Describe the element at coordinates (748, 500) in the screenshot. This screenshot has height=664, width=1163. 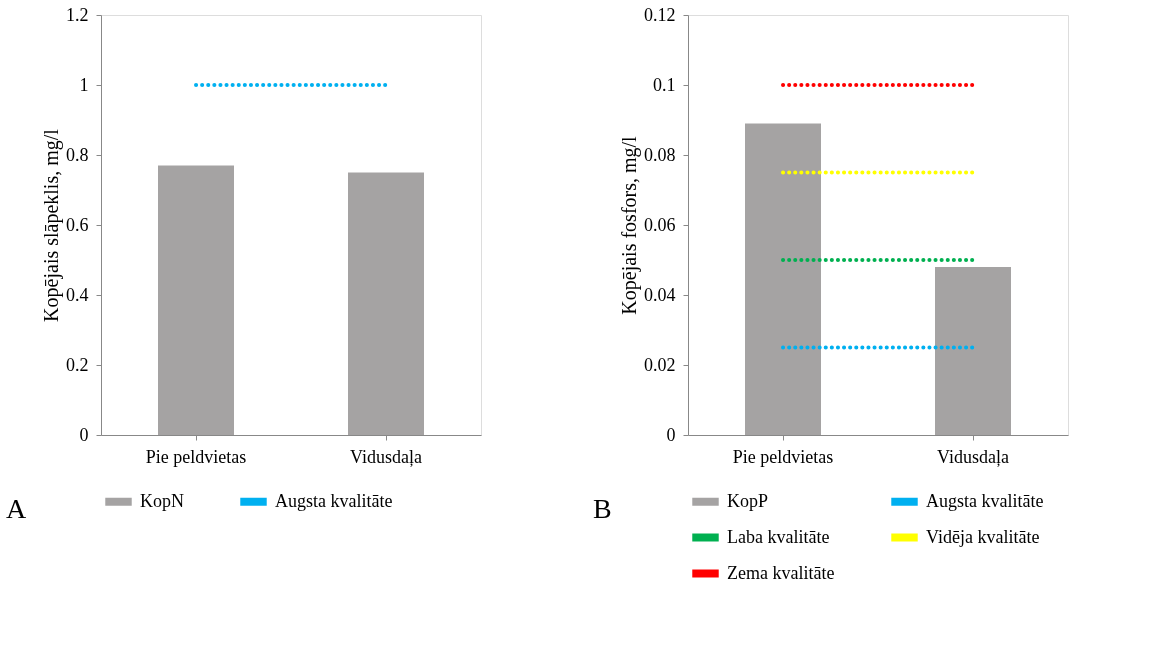
I see `legend-label: KopP` at that location.